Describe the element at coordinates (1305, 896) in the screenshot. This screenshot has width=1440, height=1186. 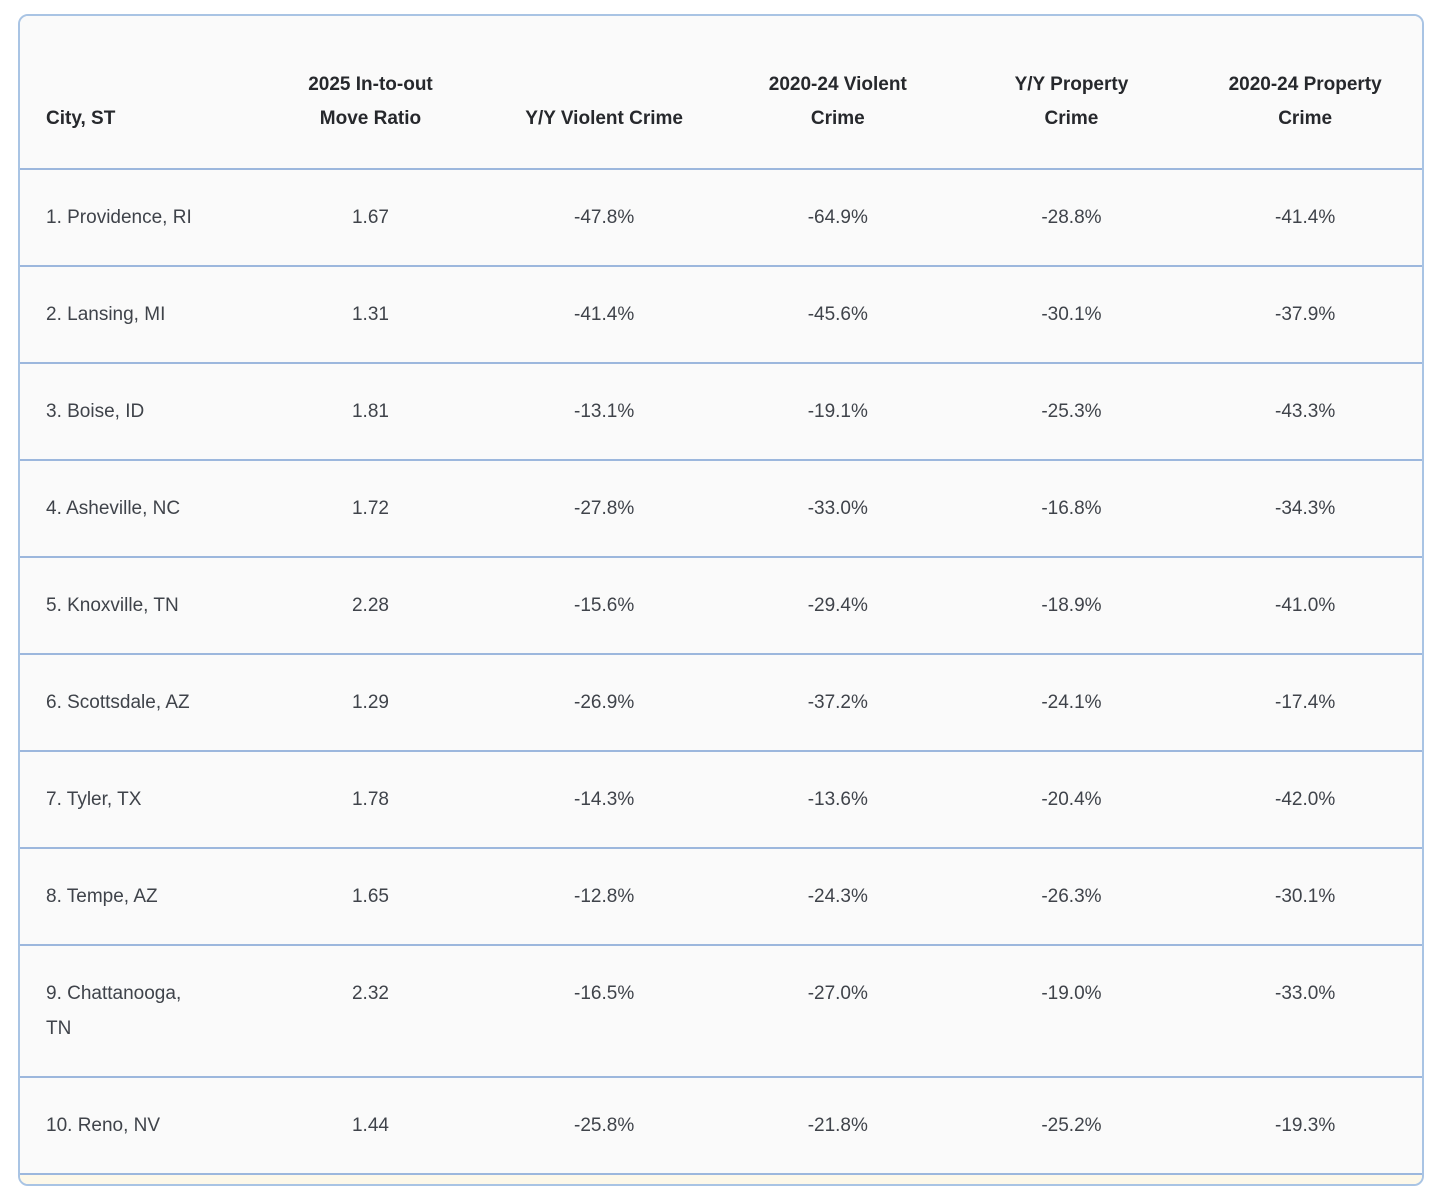
I see `property-crime-2020-24-cell: -30.1%` at that location.